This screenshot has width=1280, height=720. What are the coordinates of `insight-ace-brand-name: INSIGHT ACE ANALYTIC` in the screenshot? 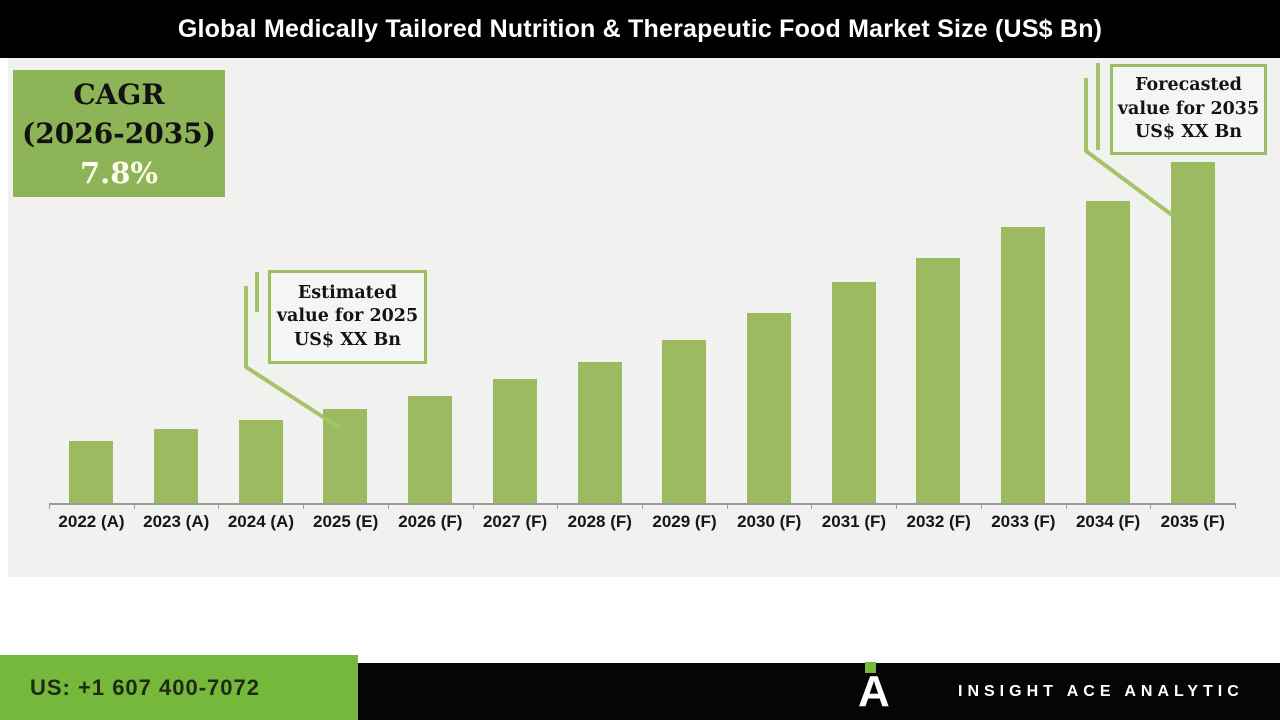 It's located at (1101, 691).